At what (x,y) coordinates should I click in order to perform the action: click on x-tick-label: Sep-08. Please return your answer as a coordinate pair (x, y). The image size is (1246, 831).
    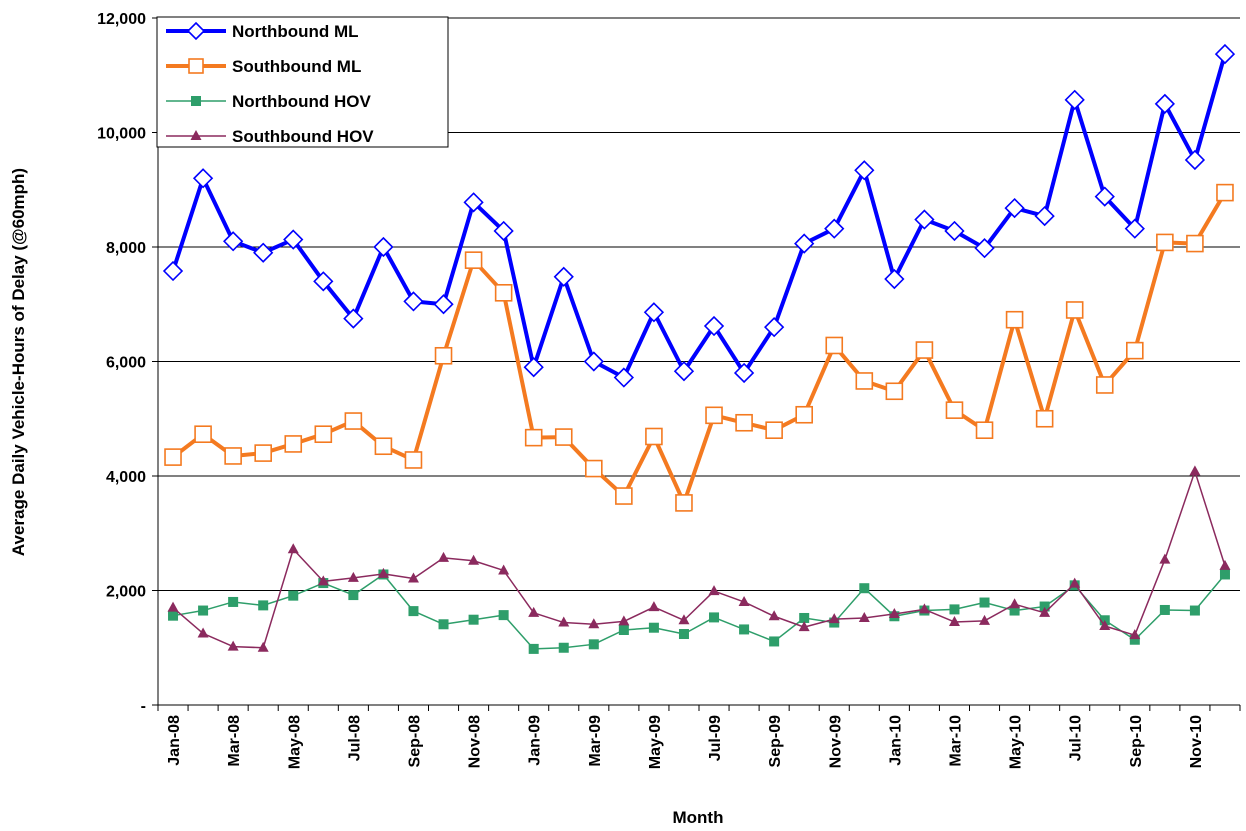
    Looking at the image, I should click on (414, 741).